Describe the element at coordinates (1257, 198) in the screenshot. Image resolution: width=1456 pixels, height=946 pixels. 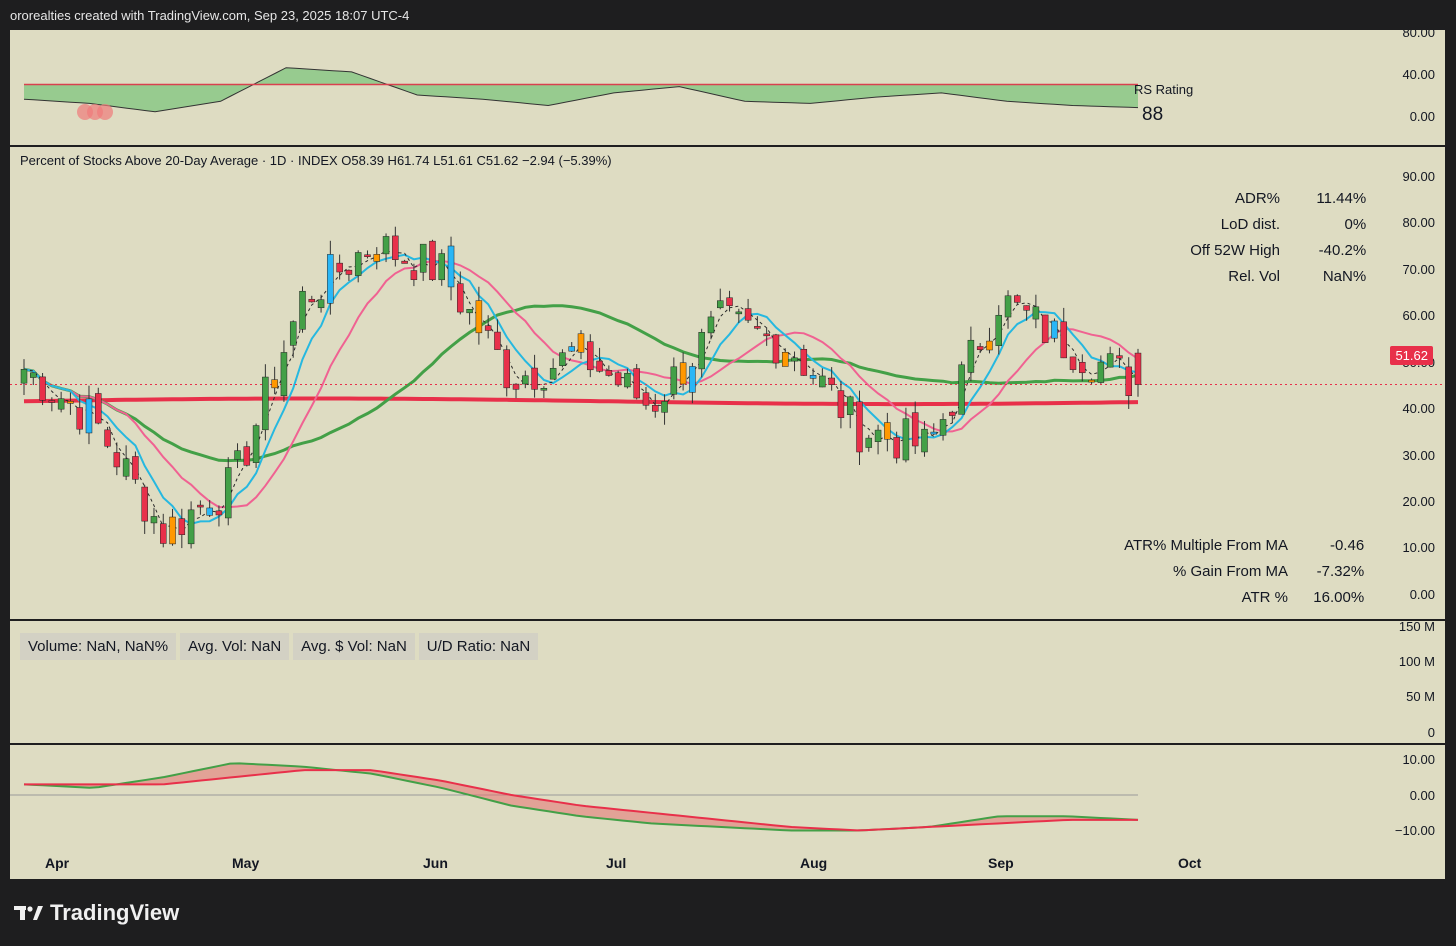
I see `stat-label: ADR%` at that location.